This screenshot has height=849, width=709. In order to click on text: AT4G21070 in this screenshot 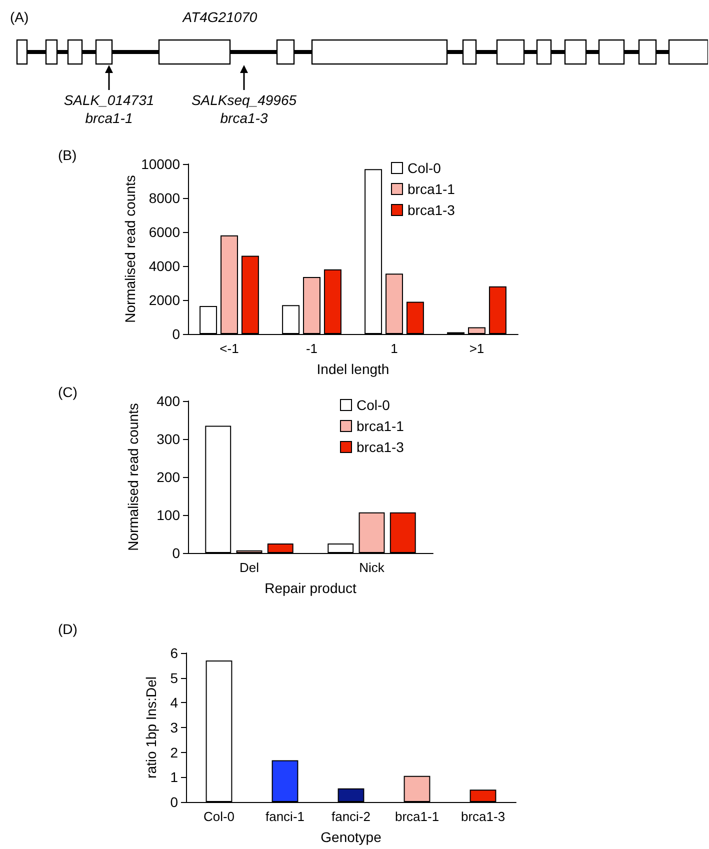, I will do `click(220, 17)`.